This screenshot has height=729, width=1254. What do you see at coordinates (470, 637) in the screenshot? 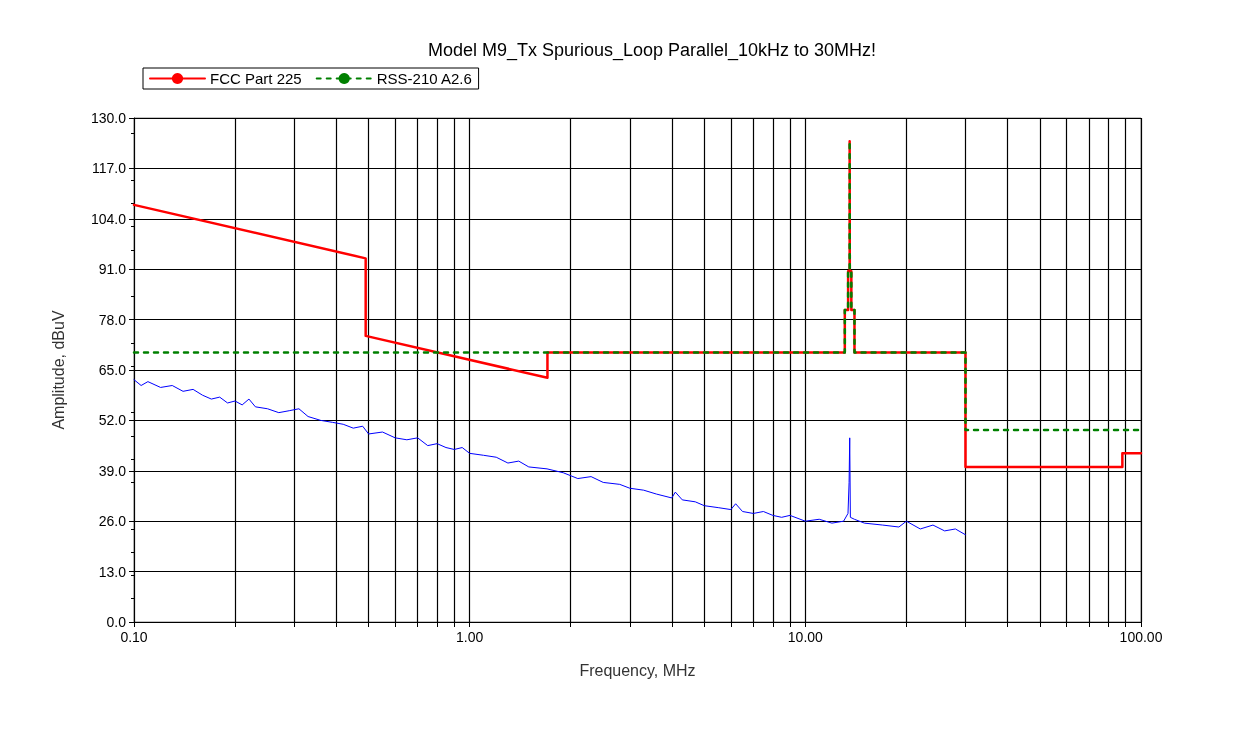
I see `x-tick-label: 1.00` at bounding box center [470, 637].